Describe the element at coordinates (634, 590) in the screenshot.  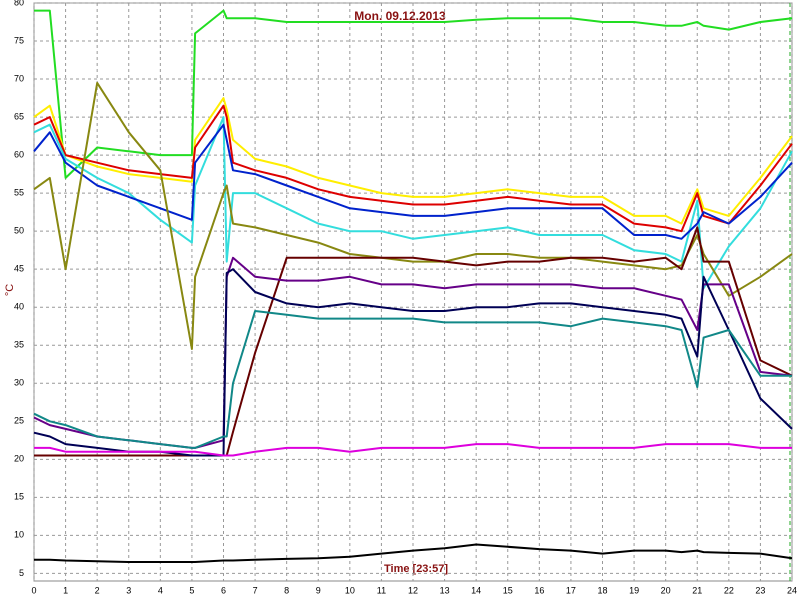
I see `x-tick-label: 19` at that location.